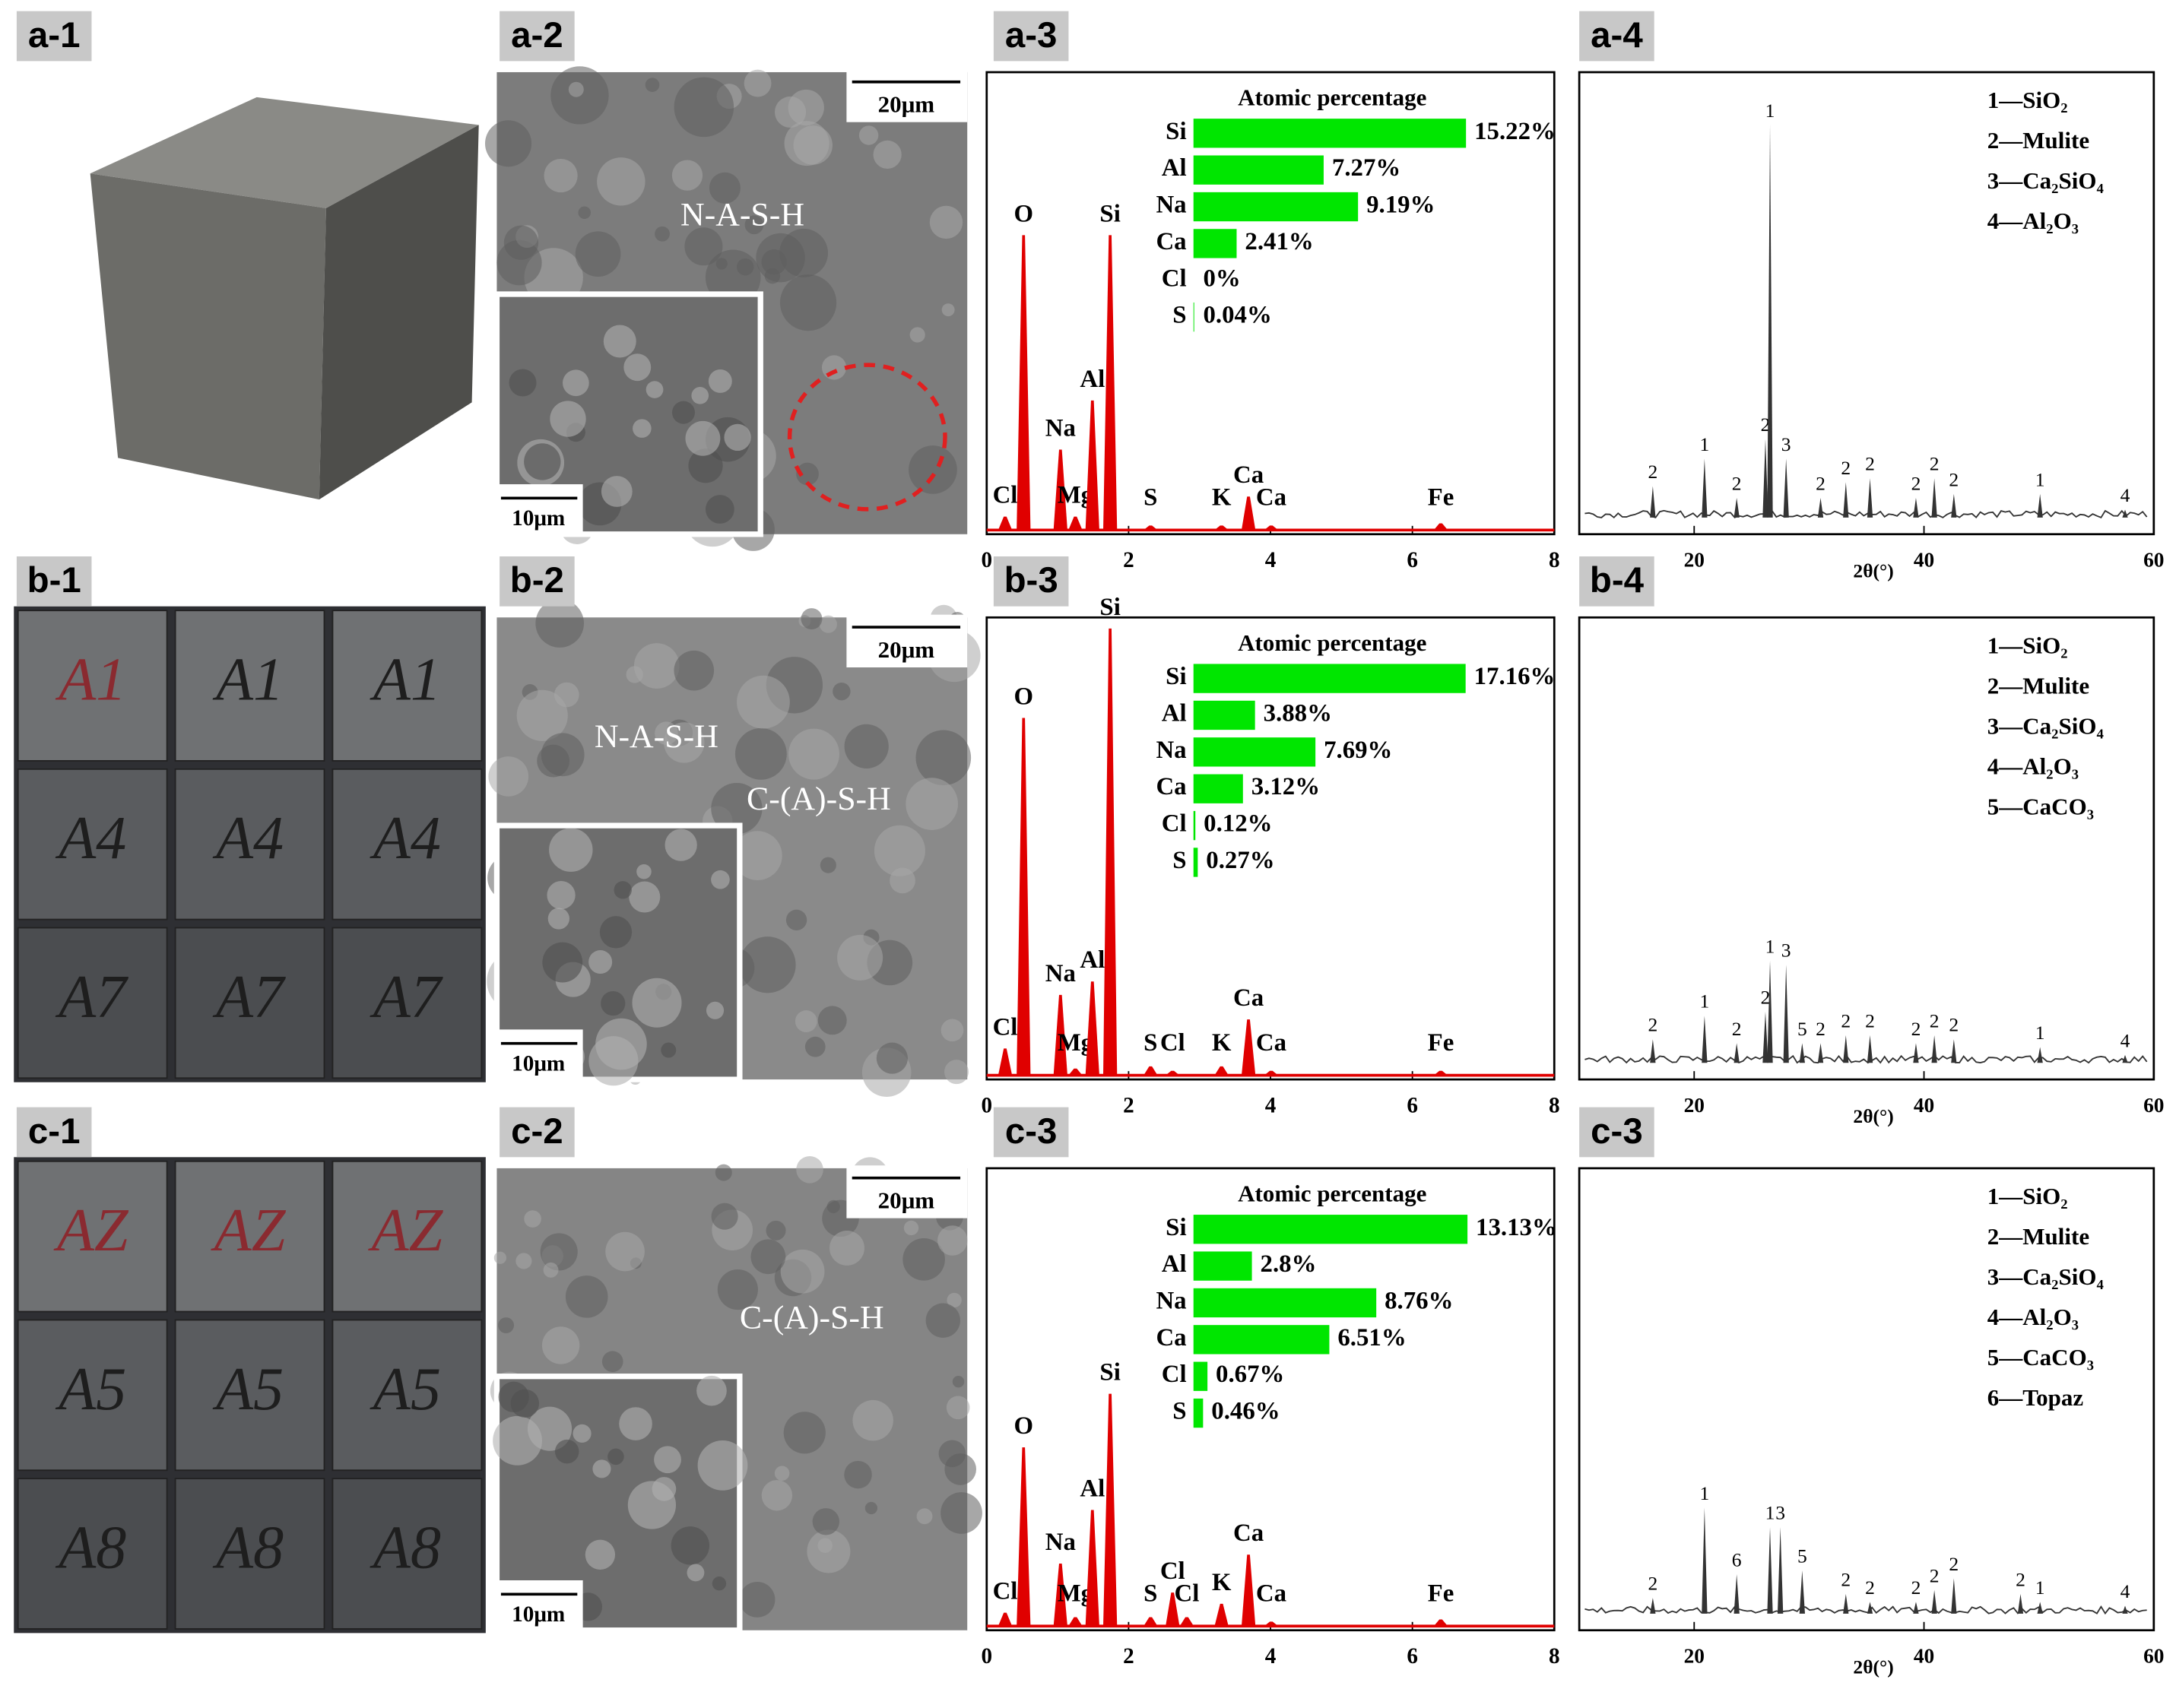 The height and width of the screenshot is (1708, 2176). I want to click on value-label: 2.8%, so click(1289, 1264).